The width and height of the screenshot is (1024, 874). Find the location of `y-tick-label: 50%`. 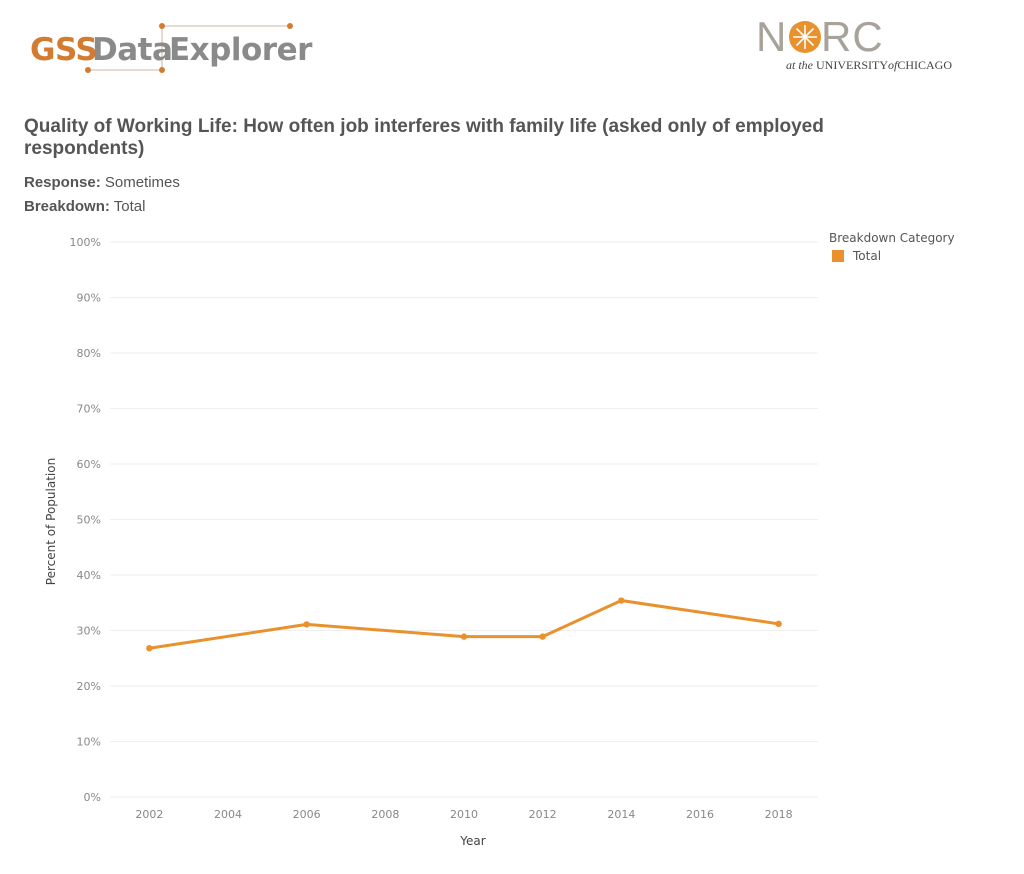

y-tick-label: 50% is located at coordinates (89, 520).